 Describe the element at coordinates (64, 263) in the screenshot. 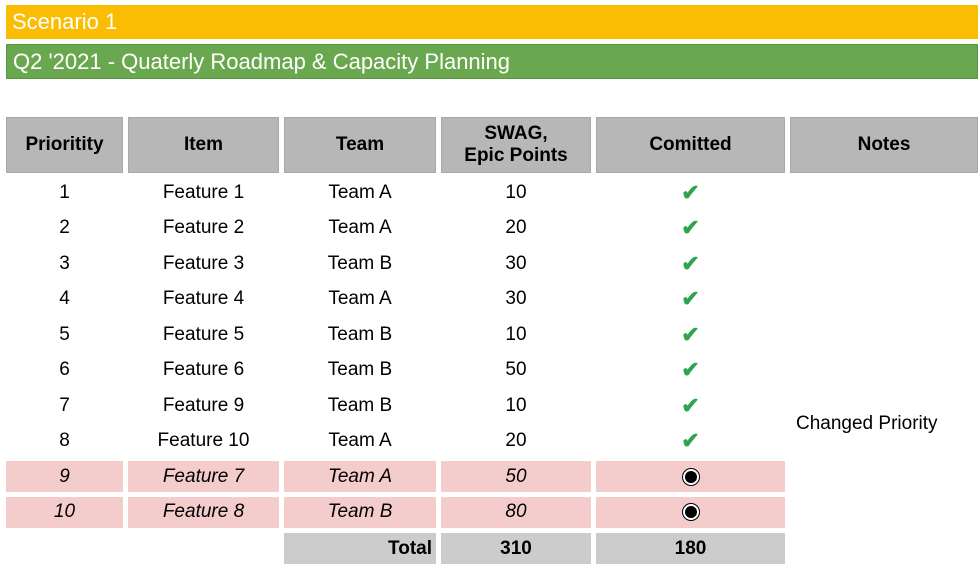

I see `cell-priority: 3` at that location.